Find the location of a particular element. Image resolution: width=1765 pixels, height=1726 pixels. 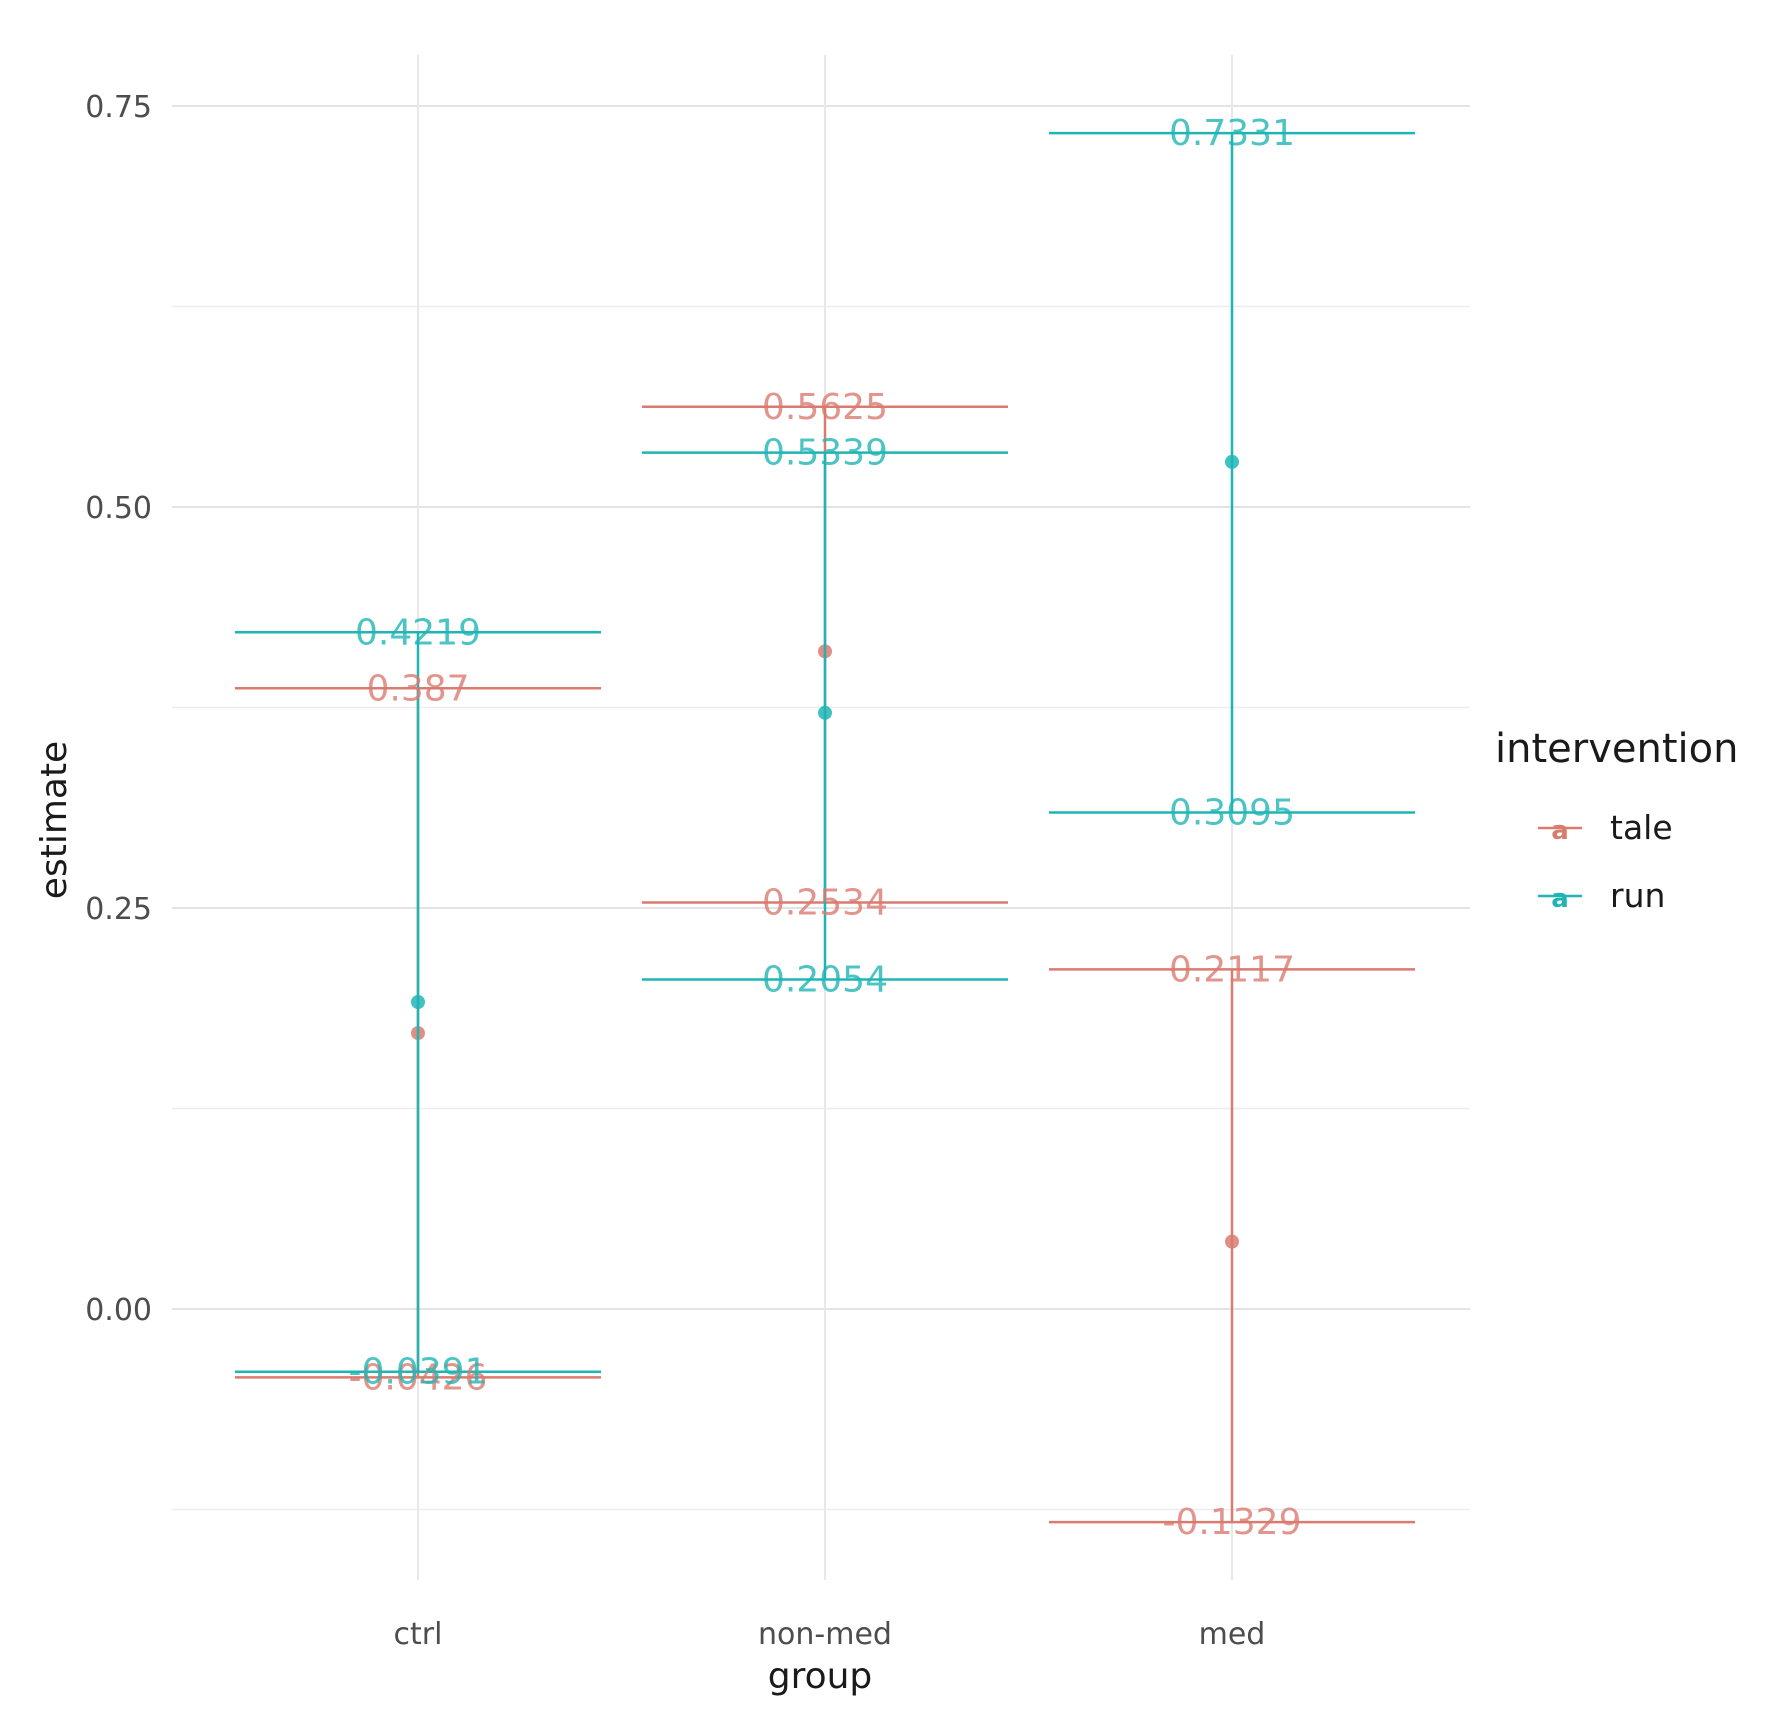

x-axis-title: group is located at coordinates (820, 1676).